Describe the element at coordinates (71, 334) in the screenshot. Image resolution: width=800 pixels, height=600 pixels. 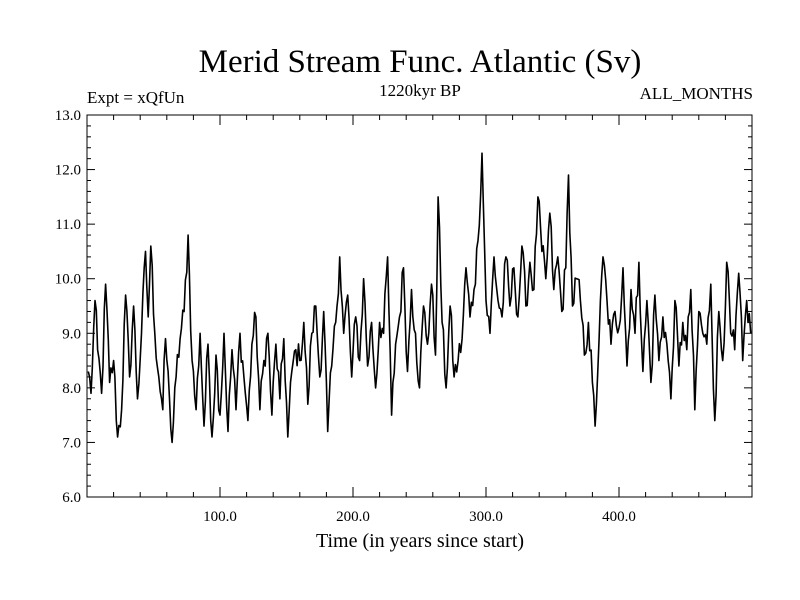
I see `y-tick-label-3: 9.0` at that location.